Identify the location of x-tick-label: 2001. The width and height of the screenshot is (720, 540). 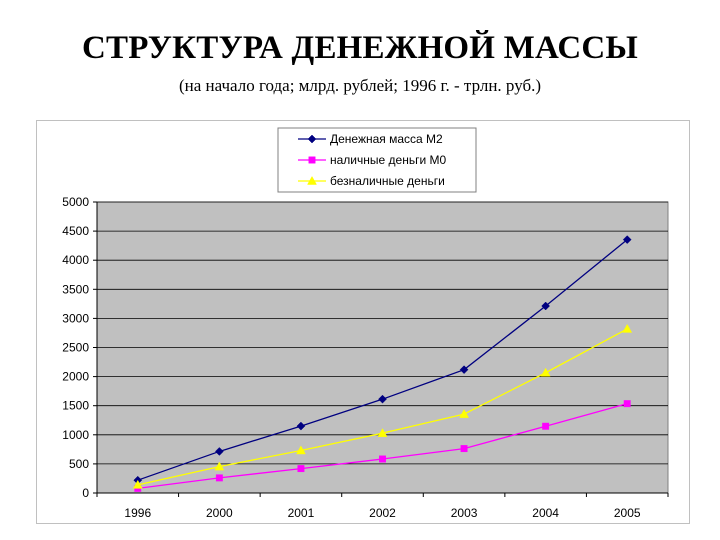
(301, 513).